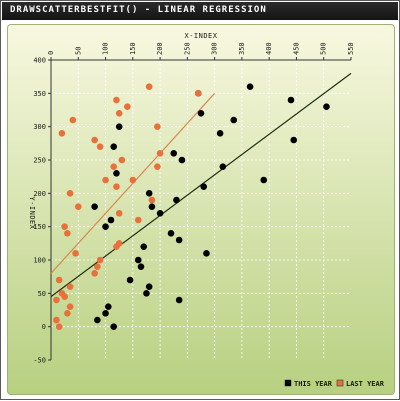 This screenshot has width=400, height=401. What do you see at coordinates (324, 48) in the screenshot?
I see `x-tick-label: 500` at bounding box center [324, 48].